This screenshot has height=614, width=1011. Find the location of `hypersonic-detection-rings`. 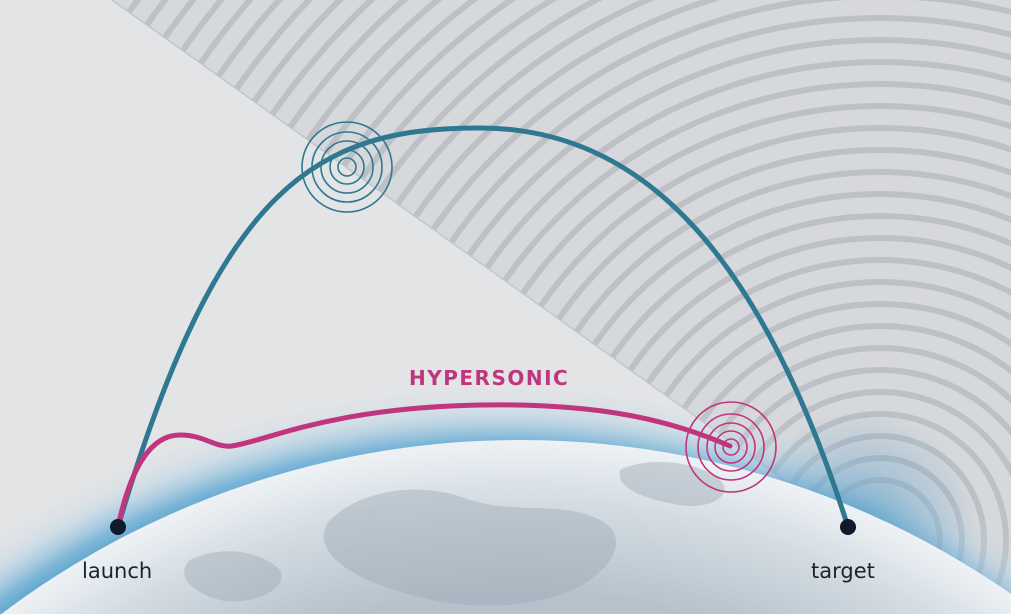

hypersonic-detection-rings is located at coordinates (731, 447).